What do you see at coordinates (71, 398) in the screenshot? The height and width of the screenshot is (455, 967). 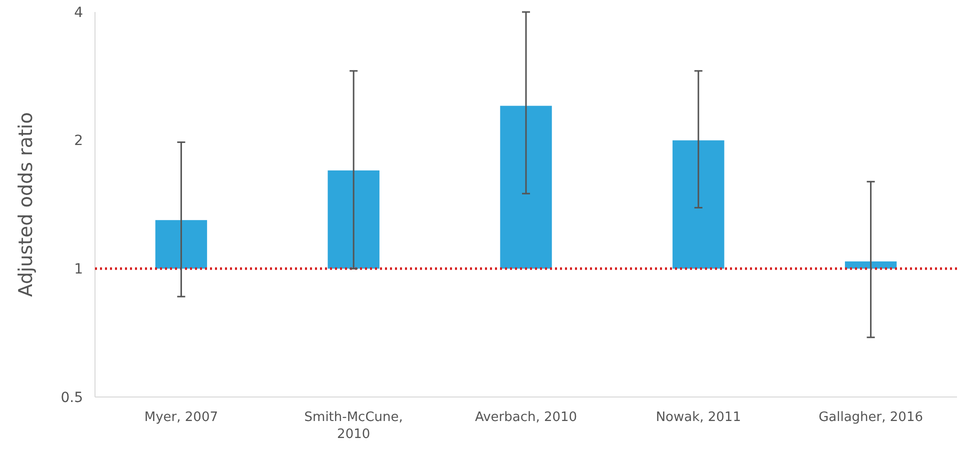 I see `y-tick-label: 0.5` at bounding box center [71, 398].